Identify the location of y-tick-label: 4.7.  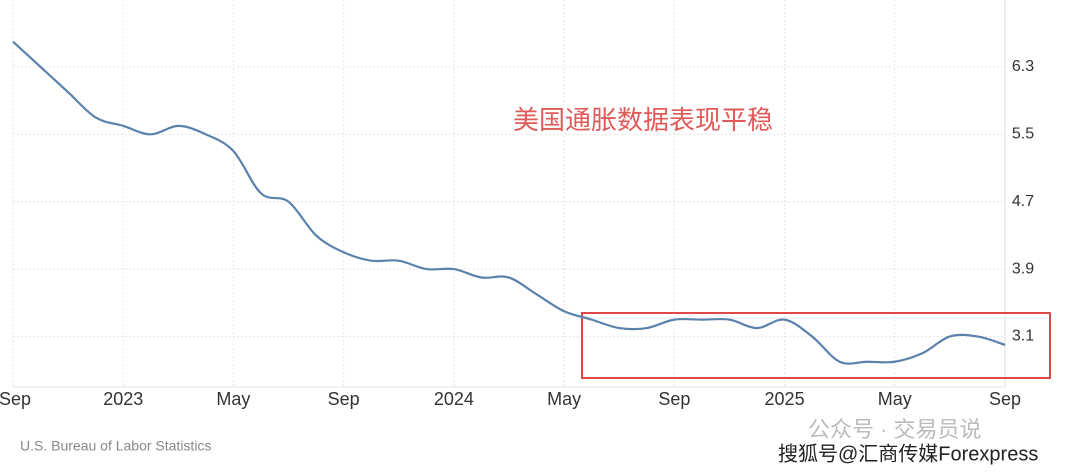
(1023, 201).